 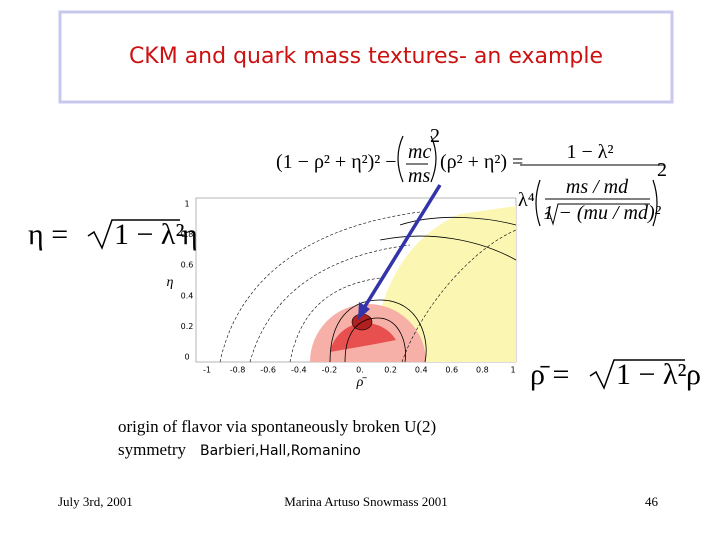 I want to click on plot, so click(x=356, y=280).